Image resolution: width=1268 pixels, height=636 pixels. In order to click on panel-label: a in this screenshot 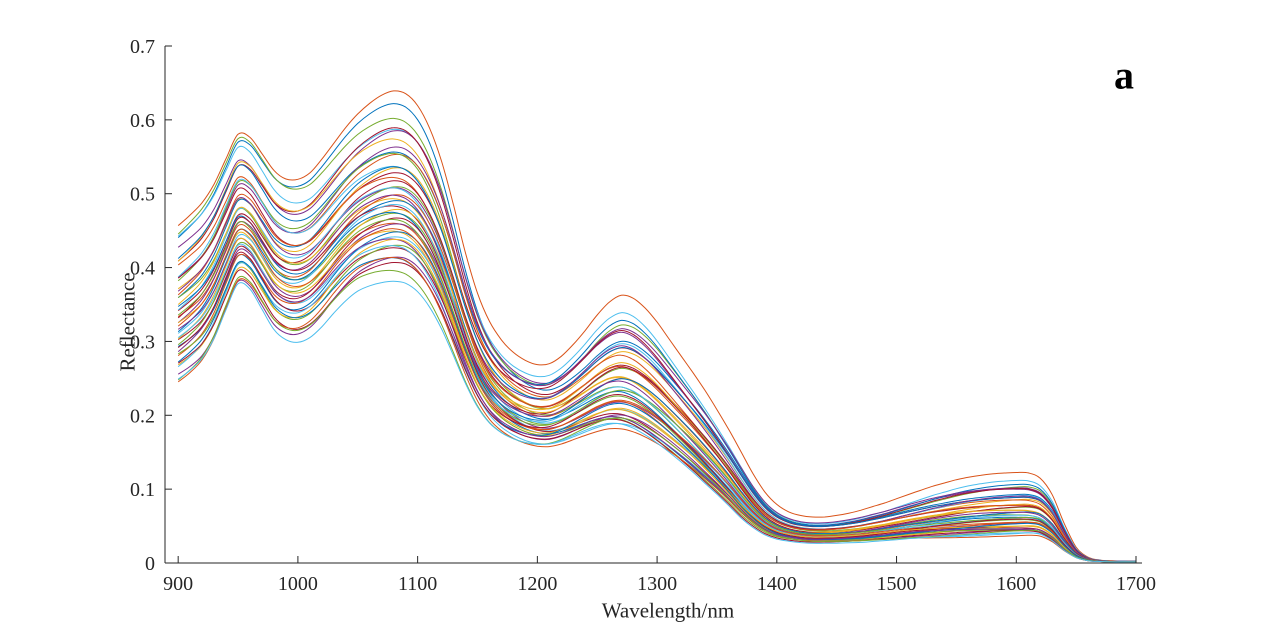, I will do `click(1124, 75)`.